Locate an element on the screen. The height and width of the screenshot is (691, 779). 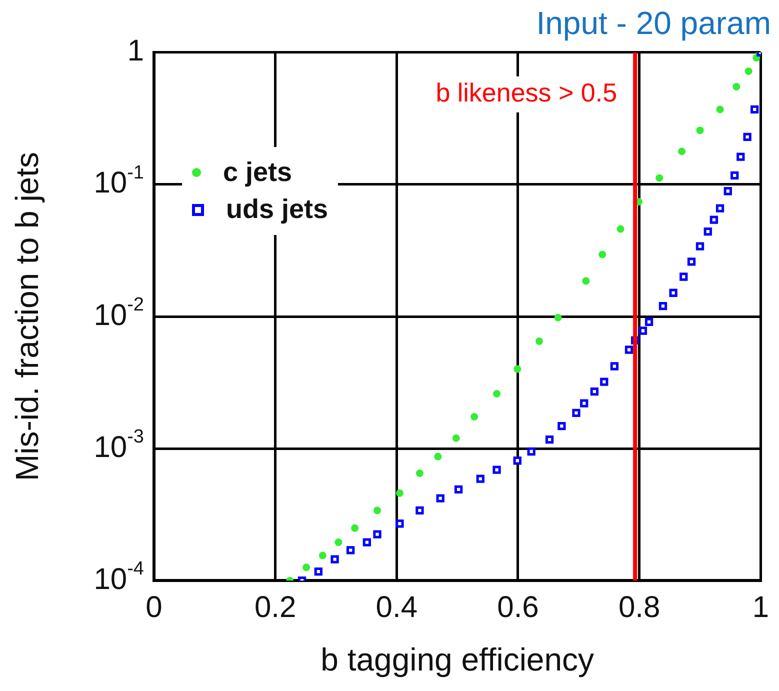
chart-title: Input - 20 param is located at coordinates (653, 23).